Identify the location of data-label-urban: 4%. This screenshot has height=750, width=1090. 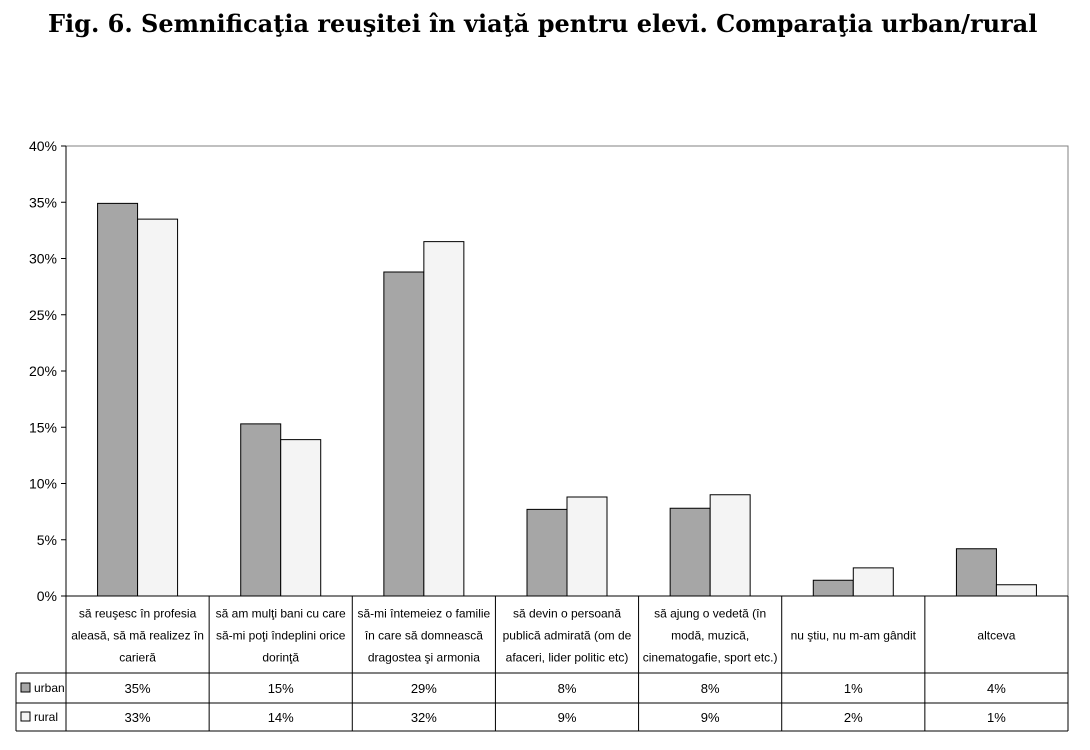
(996, 688).